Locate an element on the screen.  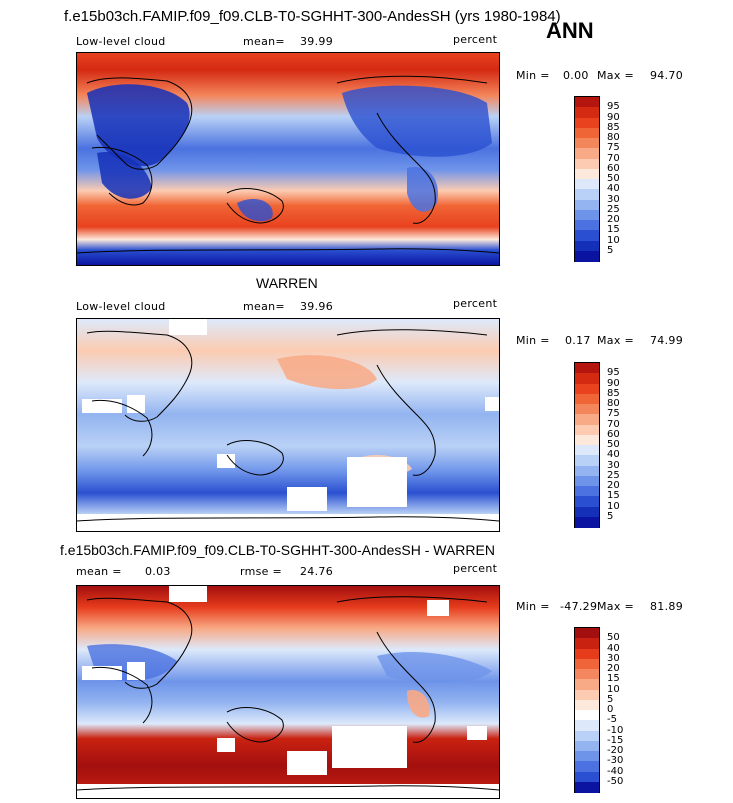
panel2-title: WARREN is located at coordinates (287, 283).